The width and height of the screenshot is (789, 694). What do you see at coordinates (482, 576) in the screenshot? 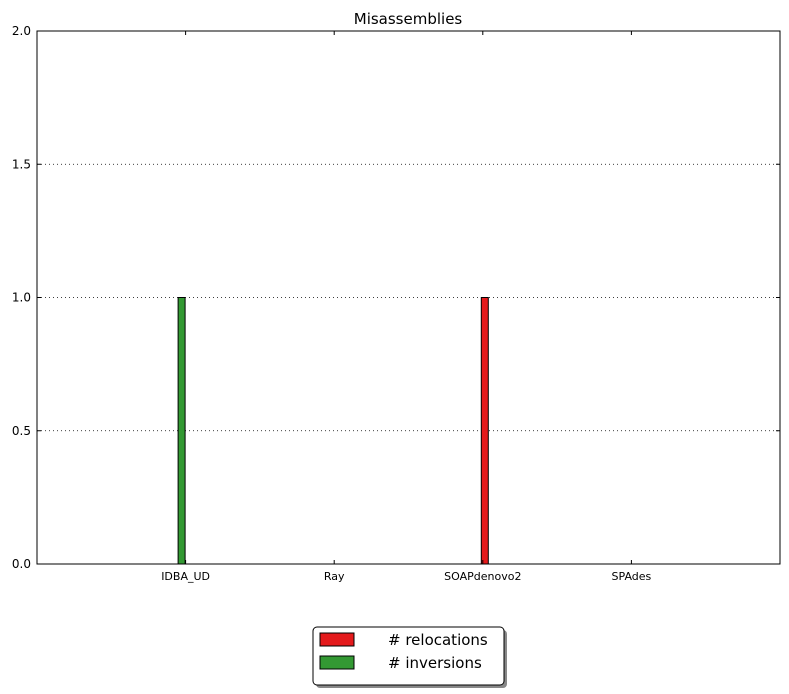
I see `x-tick-label: SOAPdenovo2` at bounding box center [482, 576].